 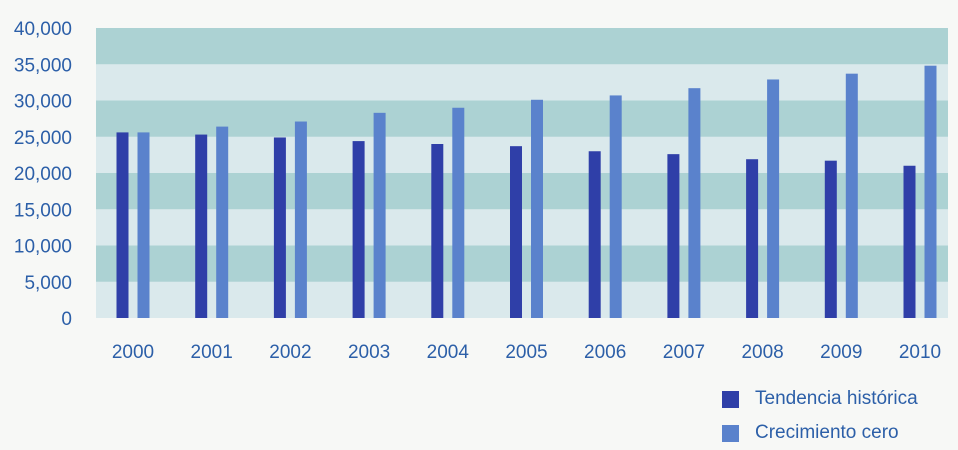 What do you see at coordinates (212, 352) in the screenshot?
I see `x-tick-label: 2001` at bounding box center [212, 352].